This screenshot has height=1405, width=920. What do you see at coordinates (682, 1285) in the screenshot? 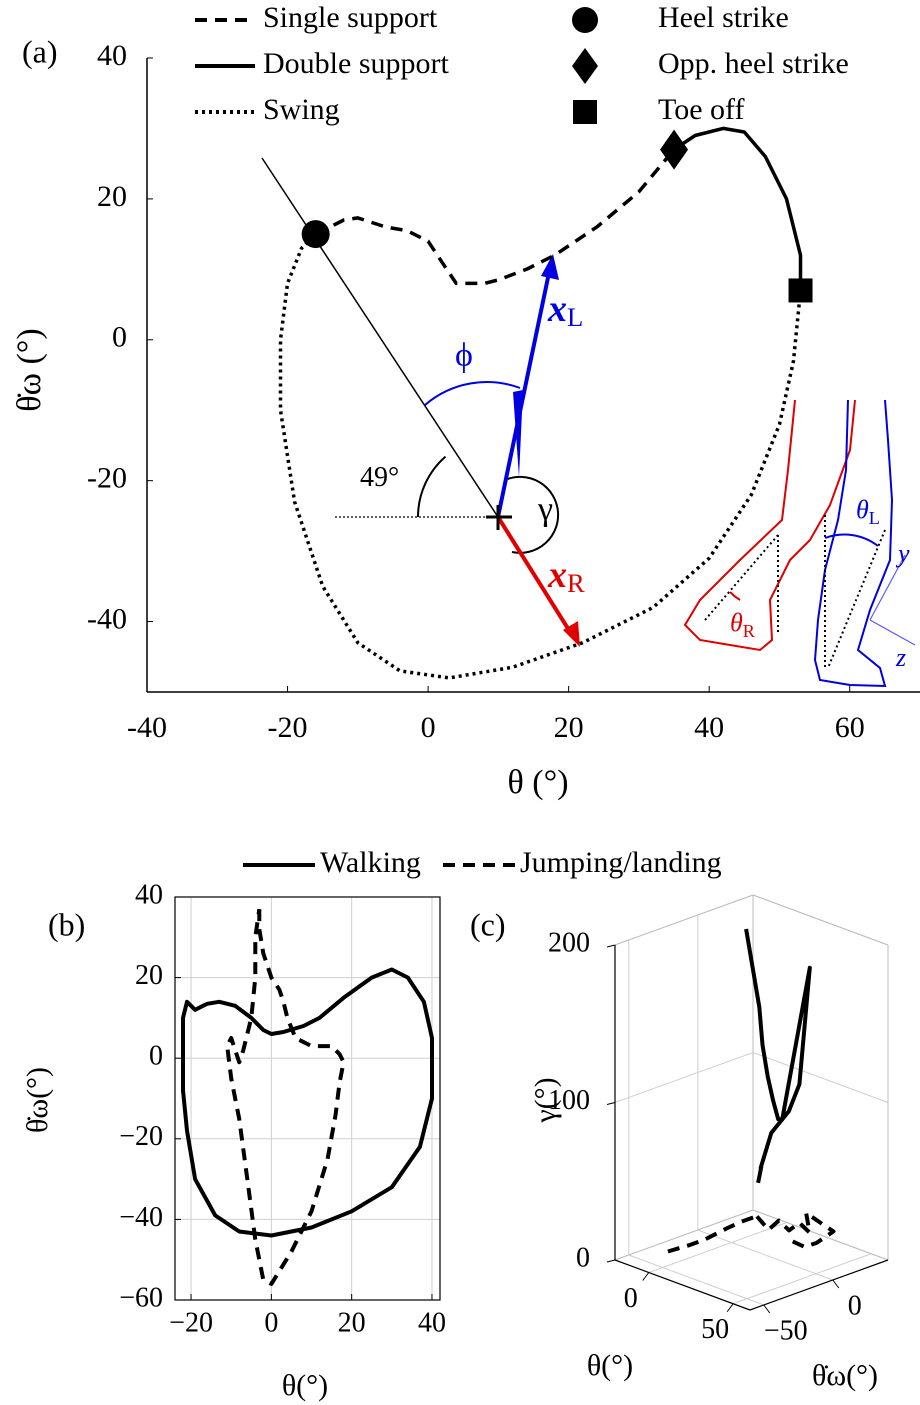
I see `x-axis` at bounding box center [682, 1285].